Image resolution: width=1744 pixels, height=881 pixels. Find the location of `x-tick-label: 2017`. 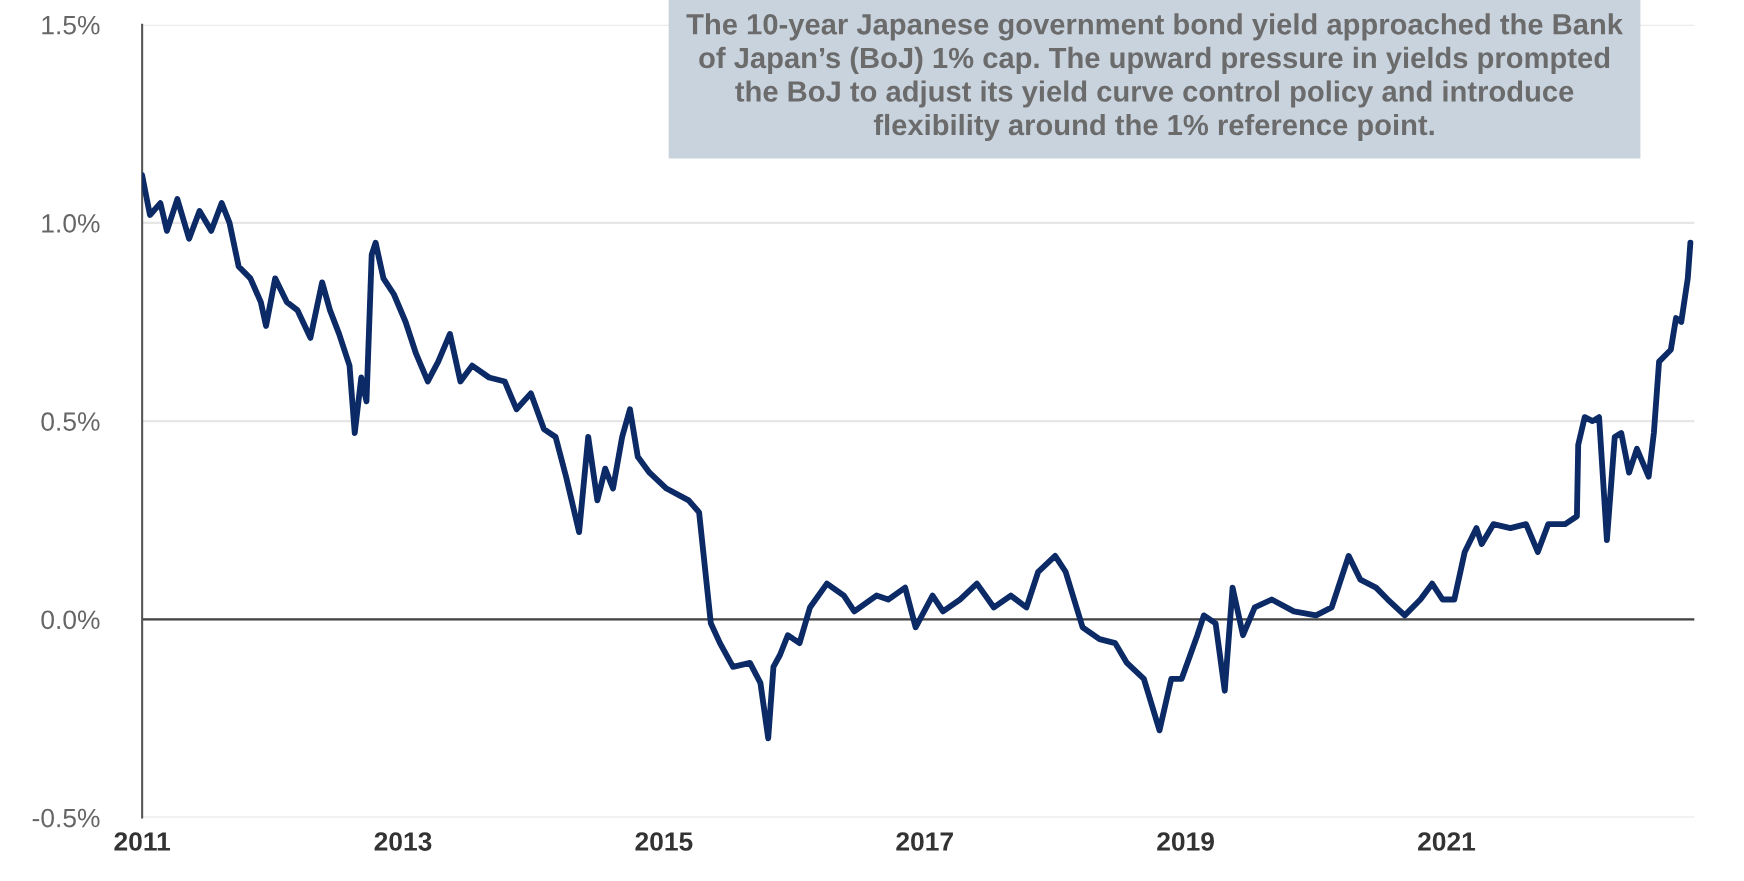

x-tick-label: 2017 is located at coordinates (924, 841).